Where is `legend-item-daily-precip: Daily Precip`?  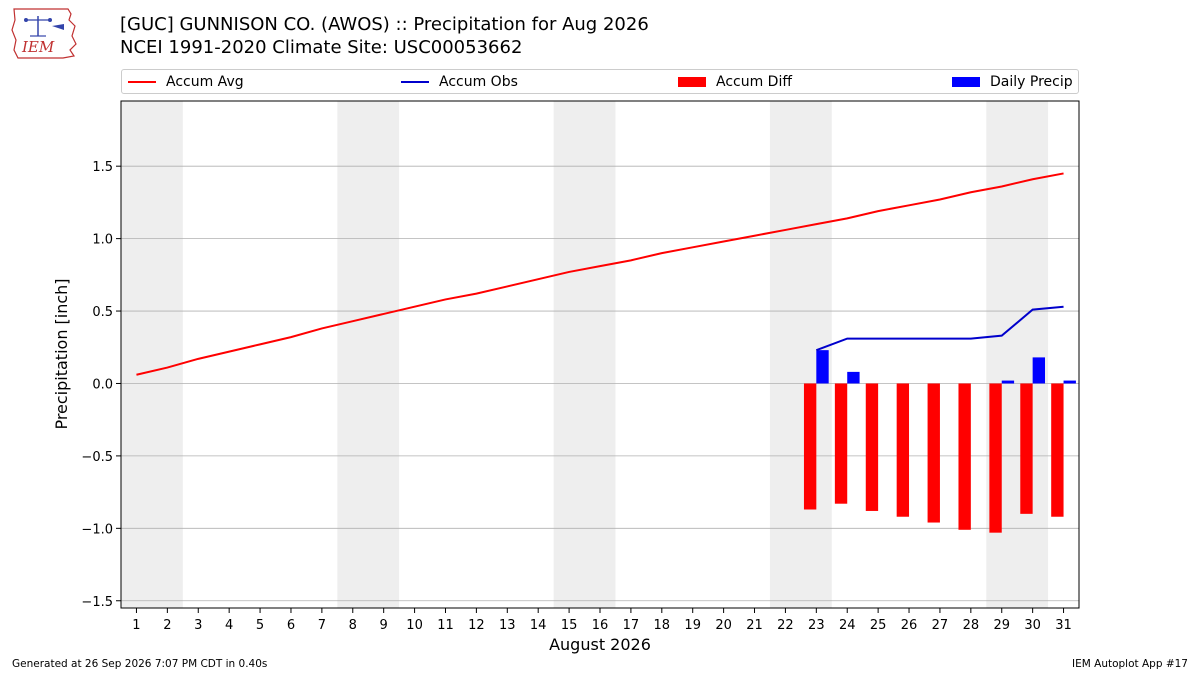
legend-item-daily-precip: Daily Precip is located at coordinates (1012, 81).